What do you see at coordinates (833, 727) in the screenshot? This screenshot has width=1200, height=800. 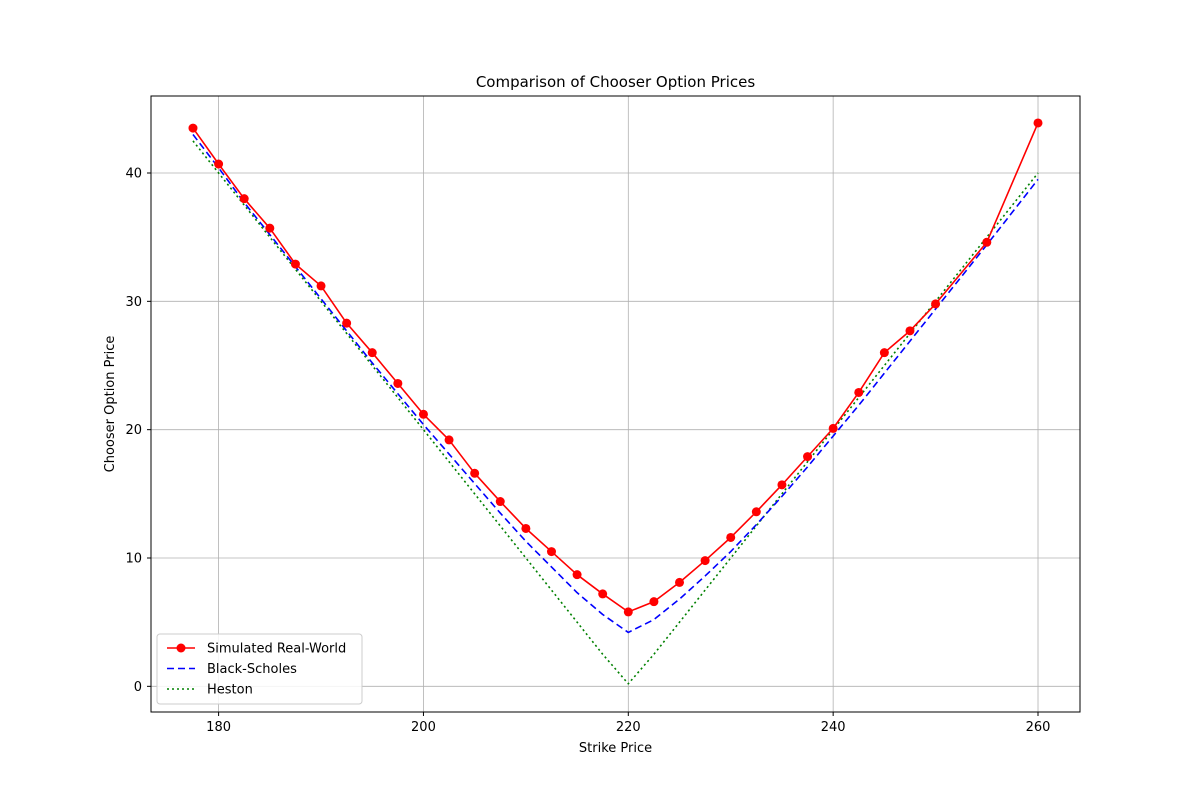 I see `x-tick-label: 240` at bounding box center [833, 727].